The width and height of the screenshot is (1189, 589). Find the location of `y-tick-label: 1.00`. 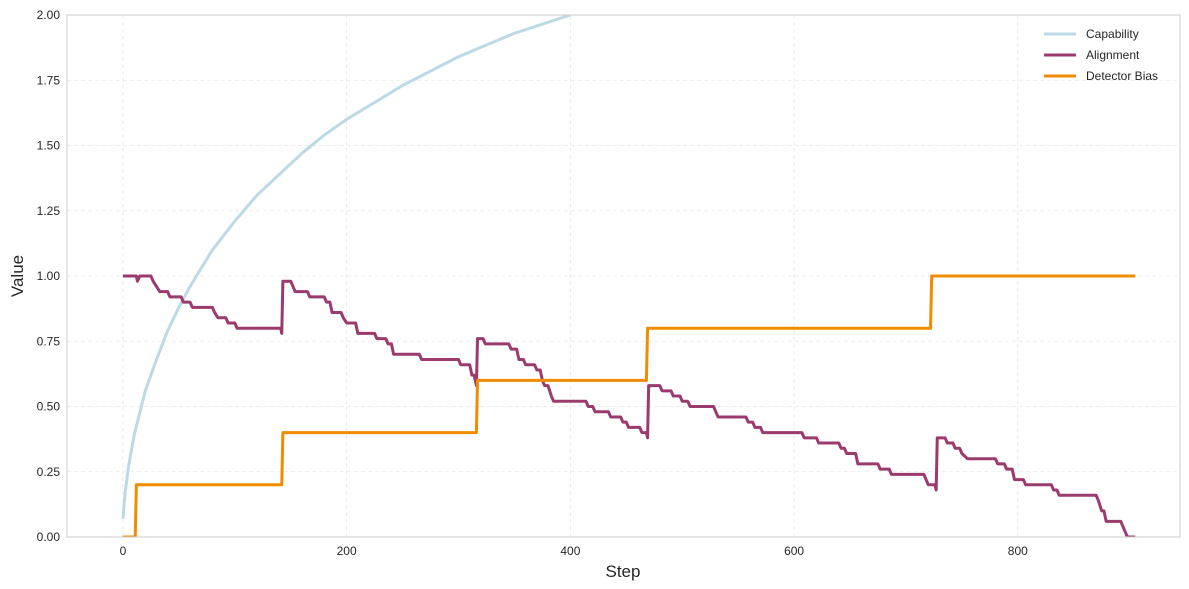

y-tick-label: 1.00 is located at coordinates (49, 276).